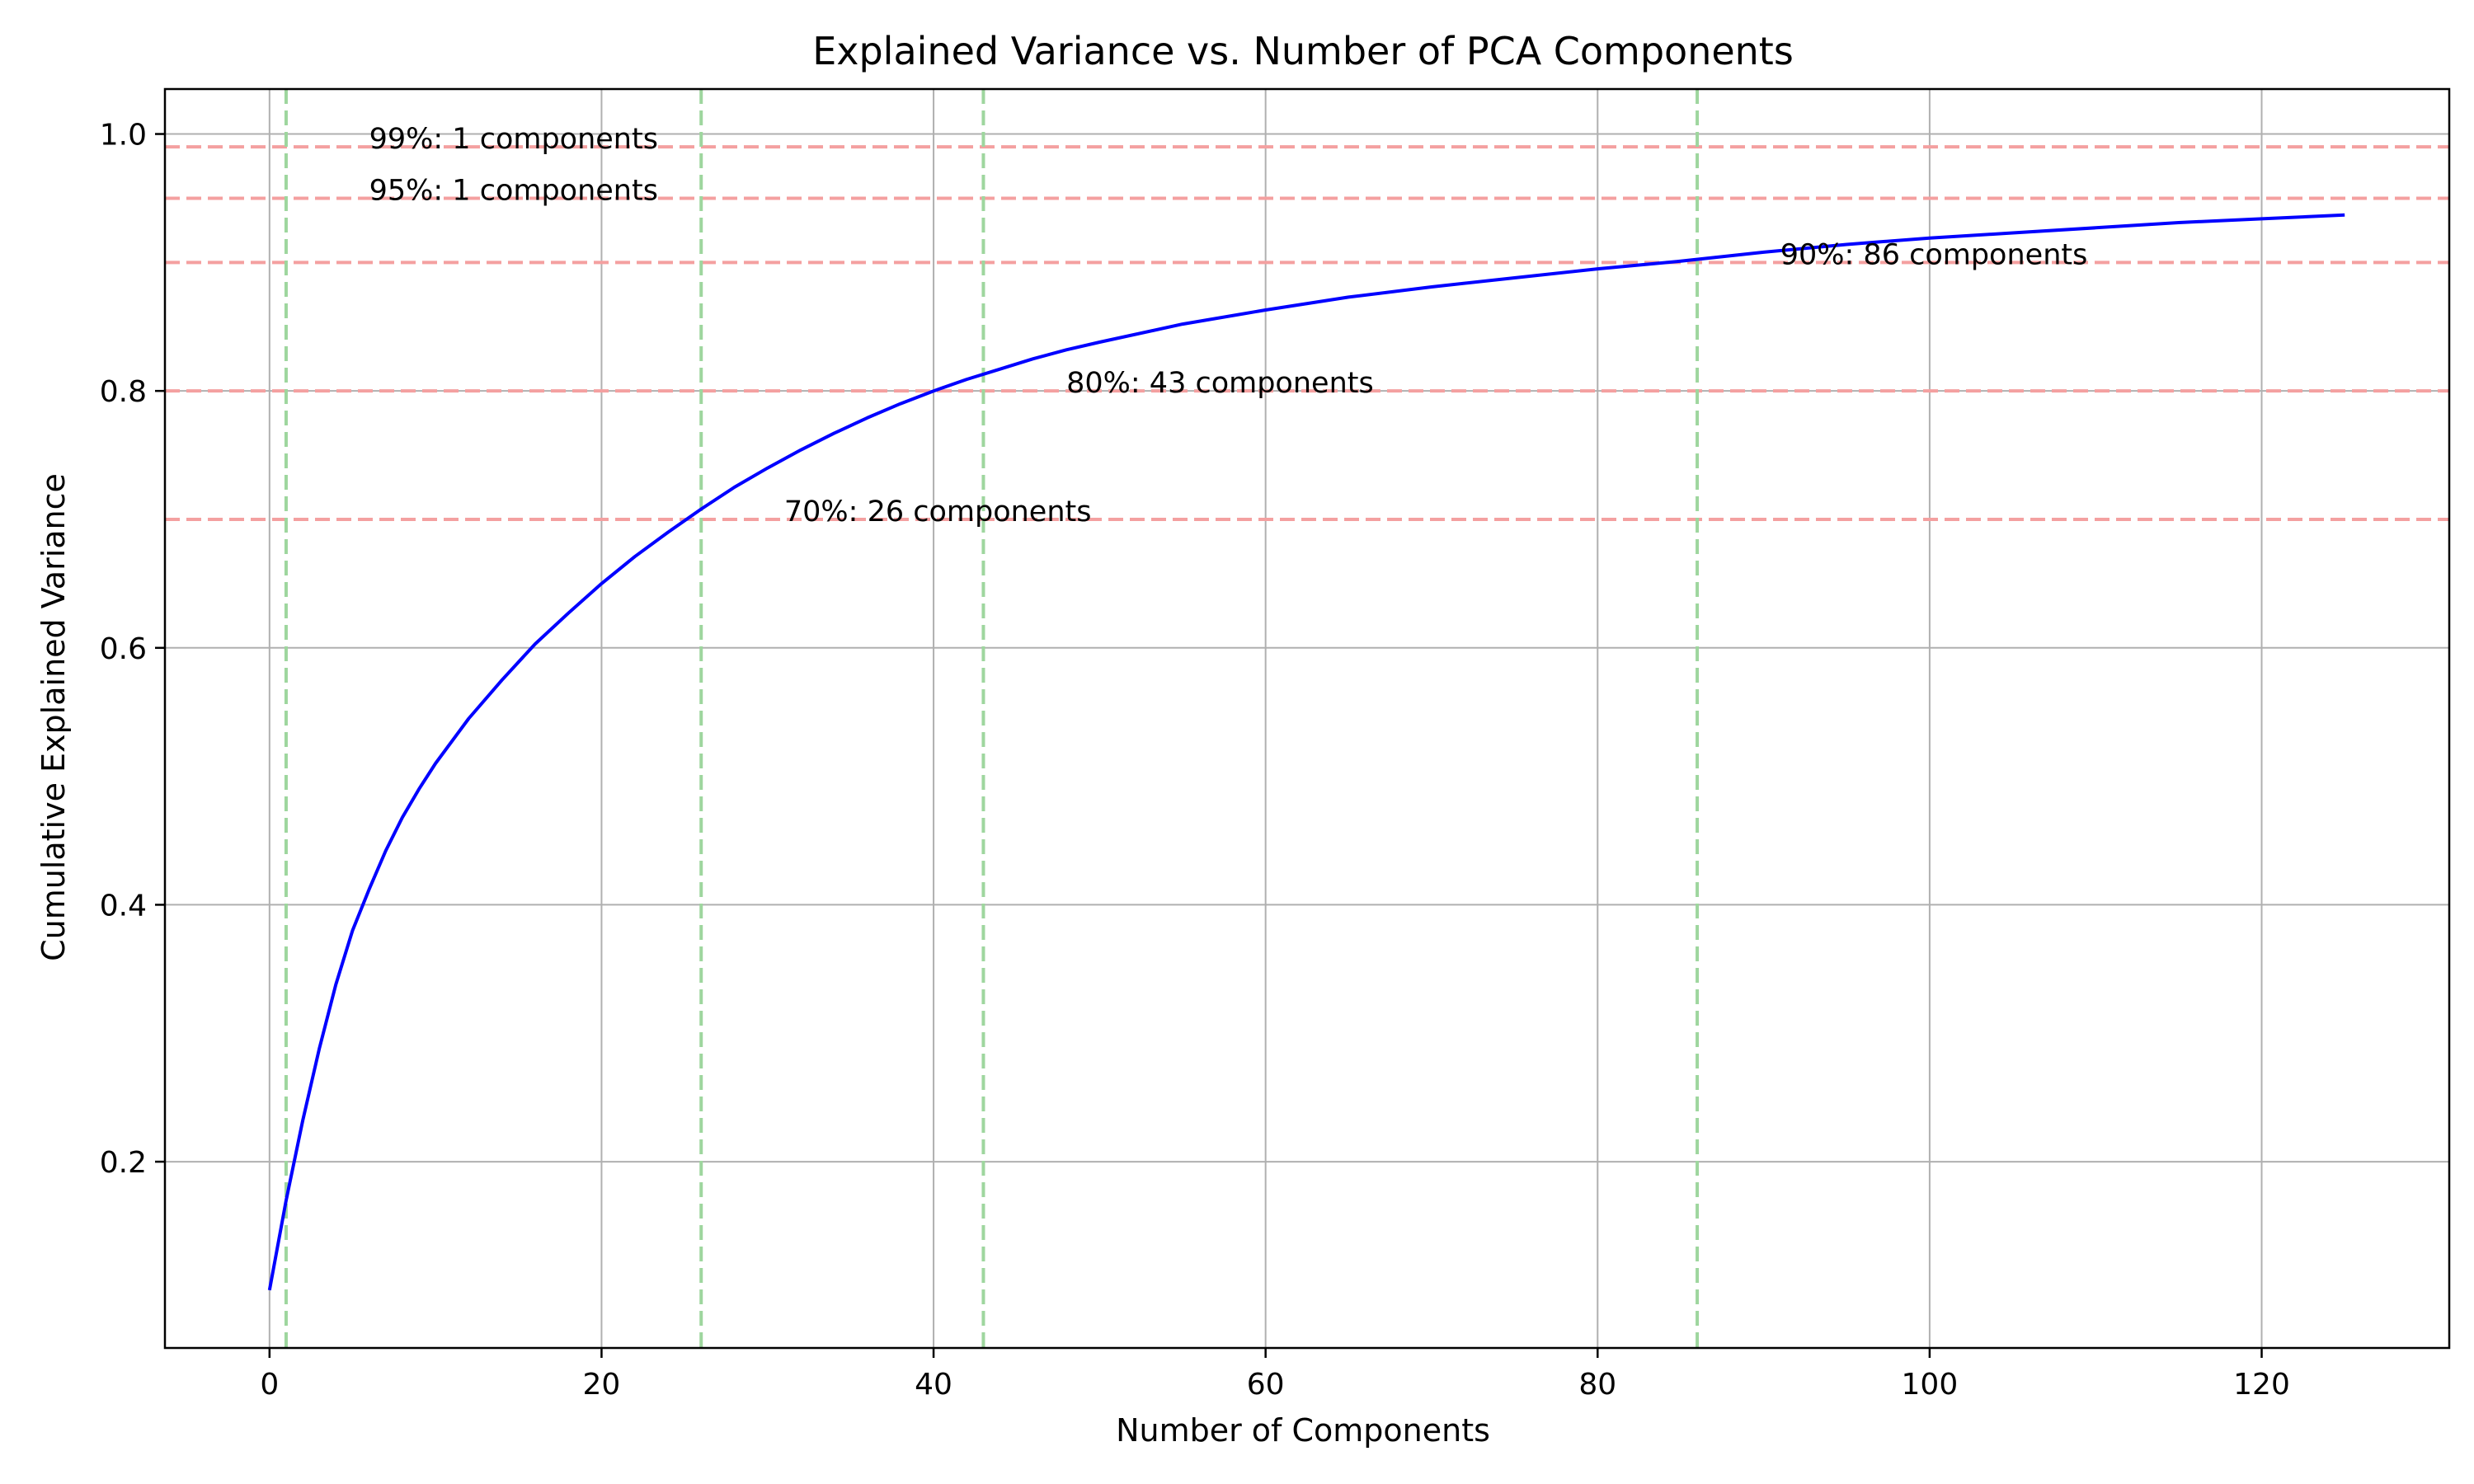 This screenshot has height=1484, width=2474. Describe the element at coordinates (123, 1163) in the screenshot. I see `y-tick-label: 0.2` at that location.